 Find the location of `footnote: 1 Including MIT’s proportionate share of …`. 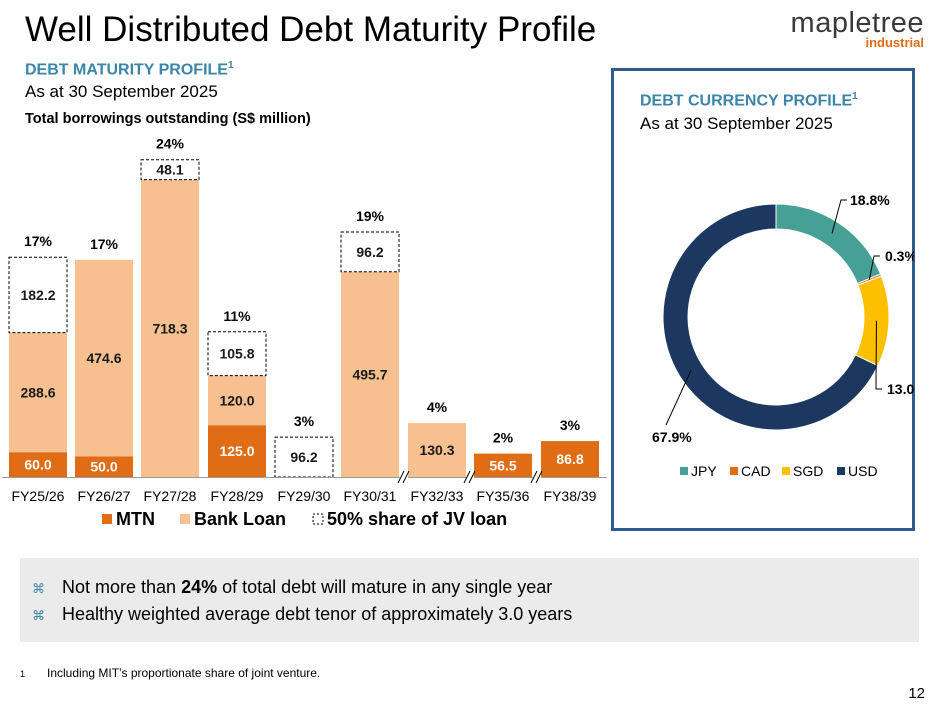

footnote: 1 Including MIT’s proportionate share of … is located at coordinates (170, 673).